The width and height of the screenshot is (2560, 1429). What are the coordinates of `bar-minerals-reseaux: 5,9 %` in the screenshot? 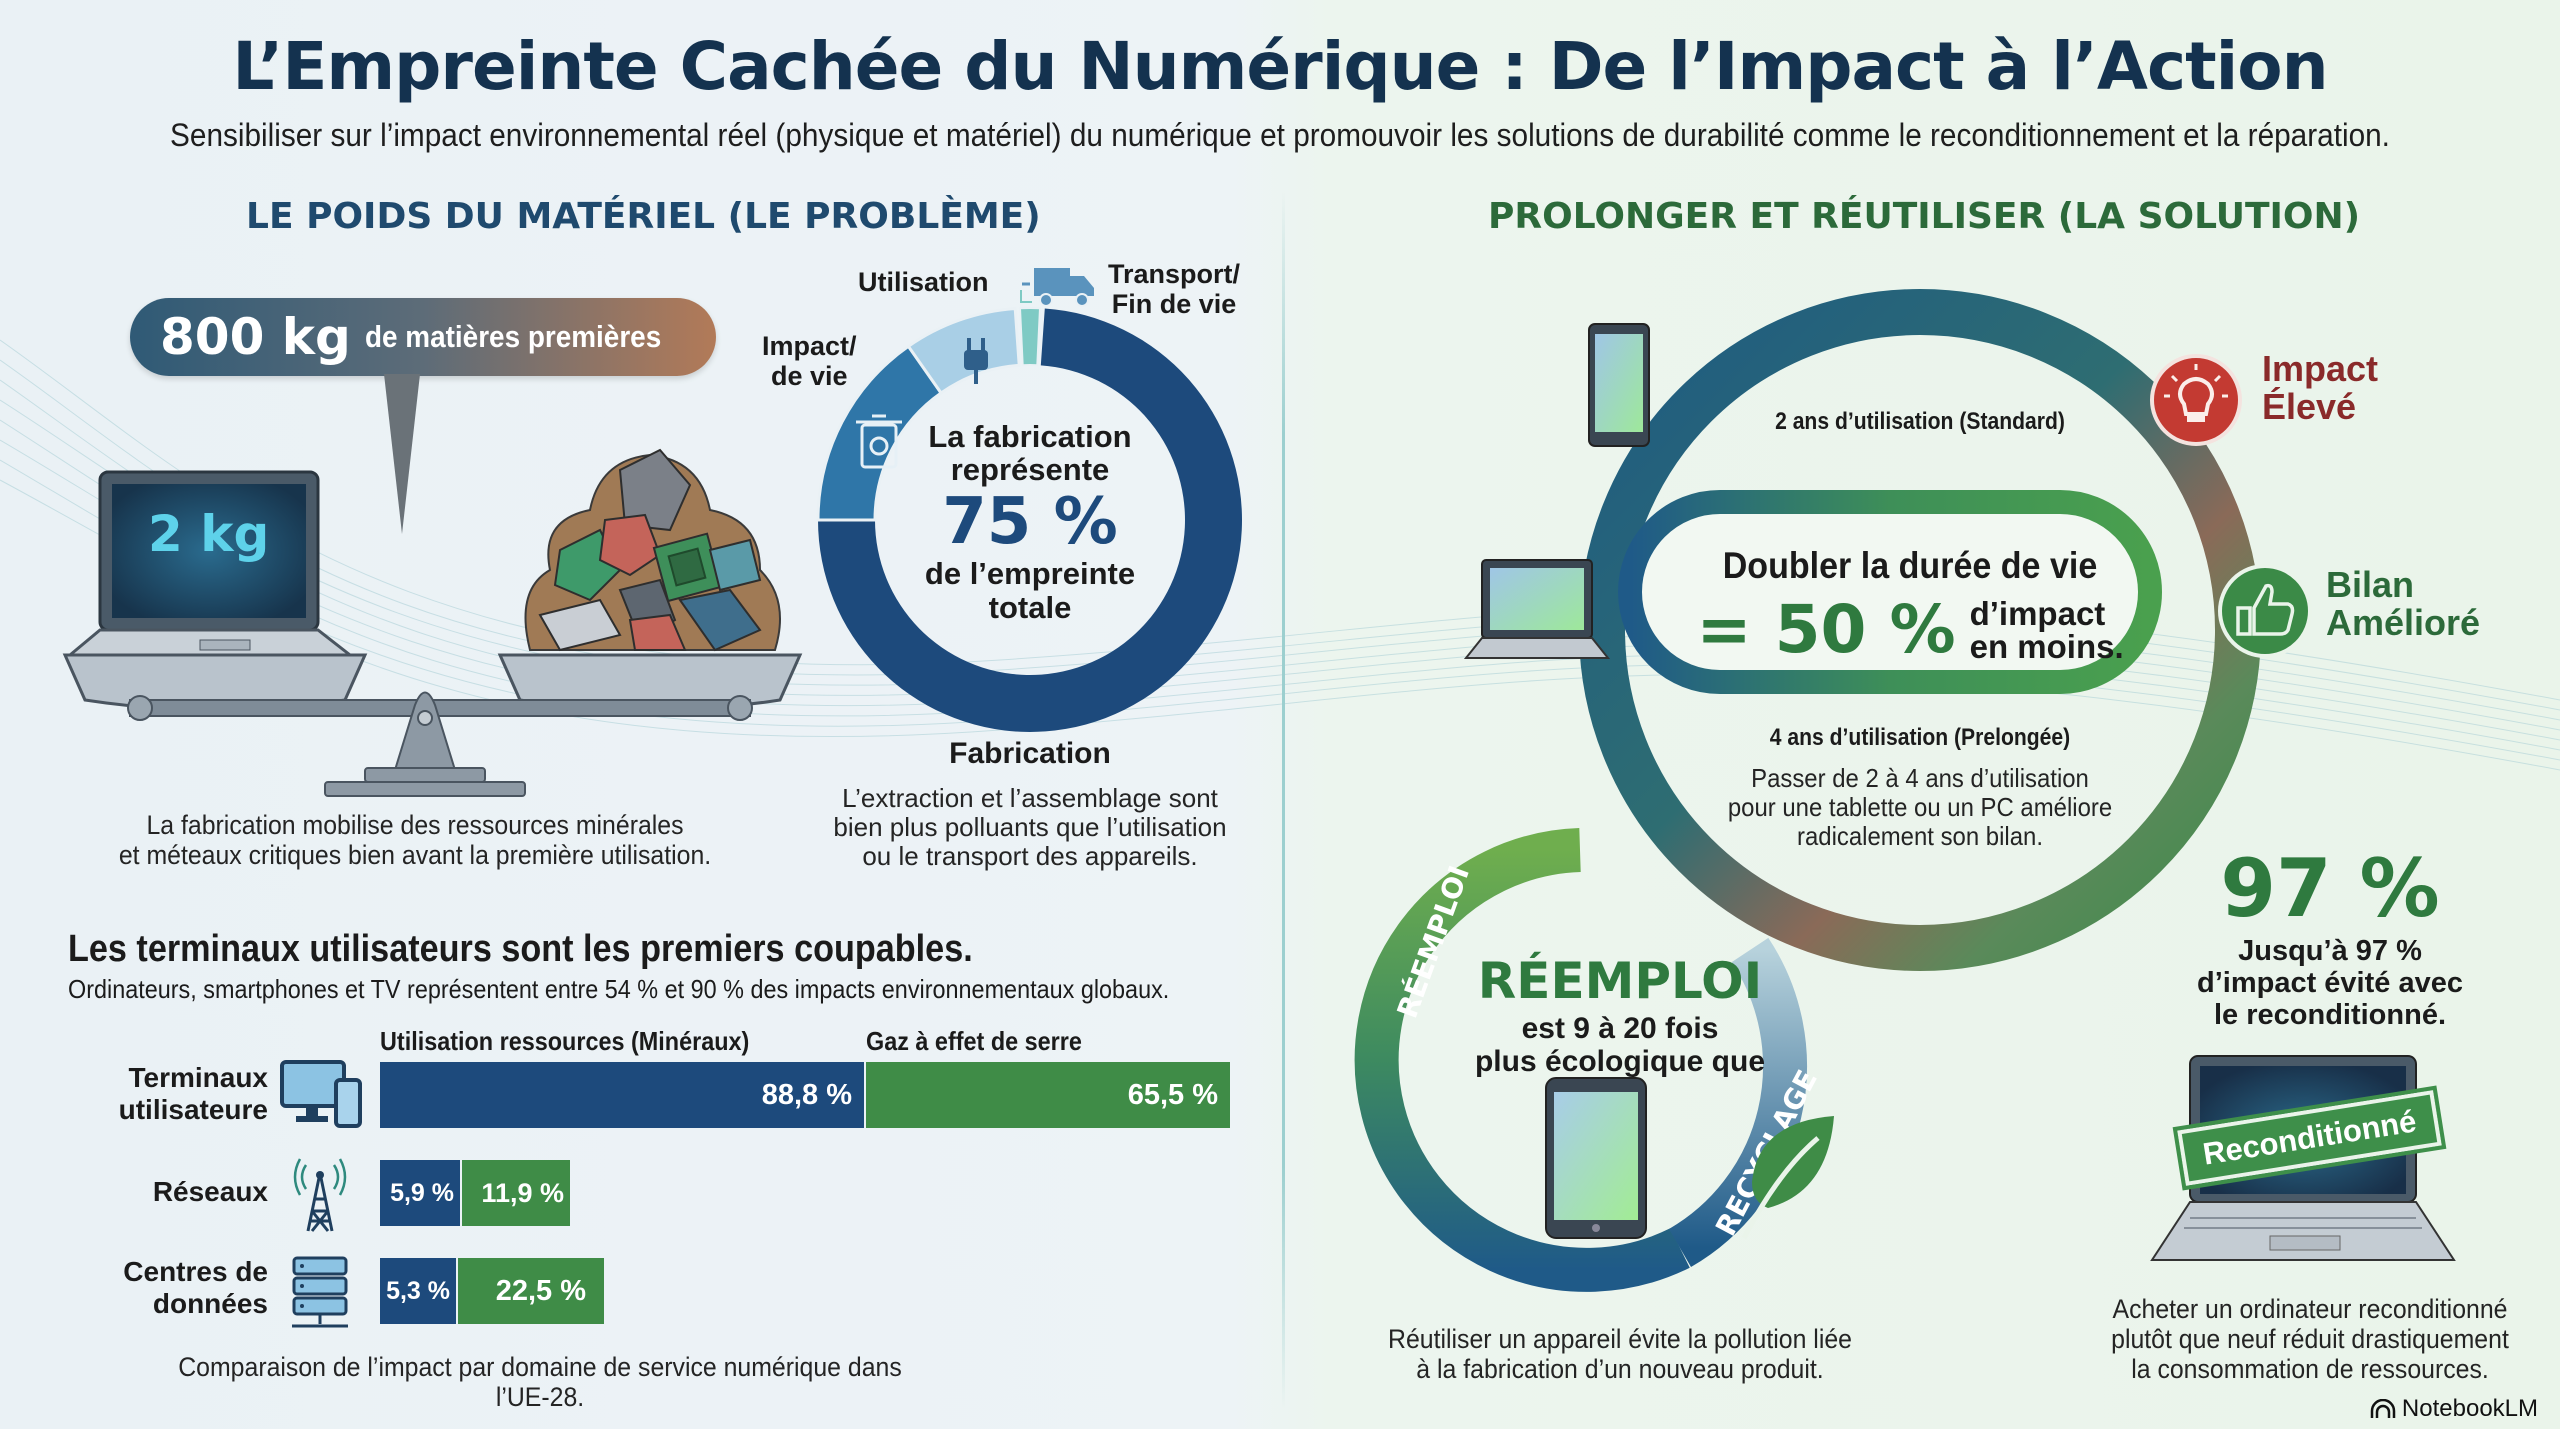 It's located at (420, 1193).